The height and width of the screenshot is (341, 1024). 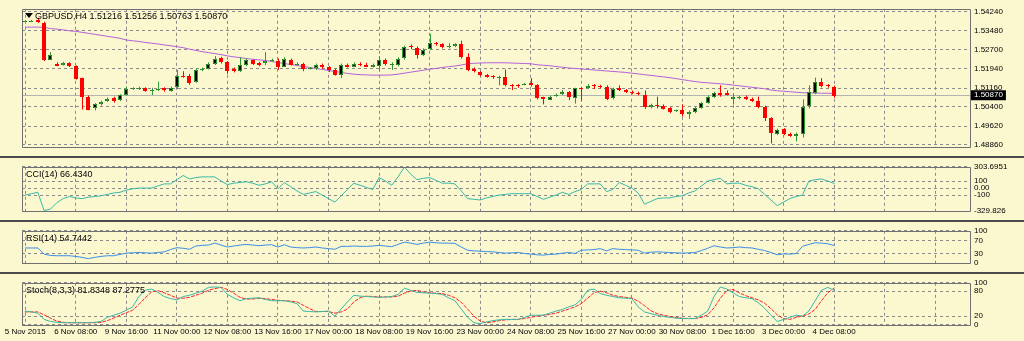 I want to click on y-tick-label: -329.826, so click(x=990, y=211).